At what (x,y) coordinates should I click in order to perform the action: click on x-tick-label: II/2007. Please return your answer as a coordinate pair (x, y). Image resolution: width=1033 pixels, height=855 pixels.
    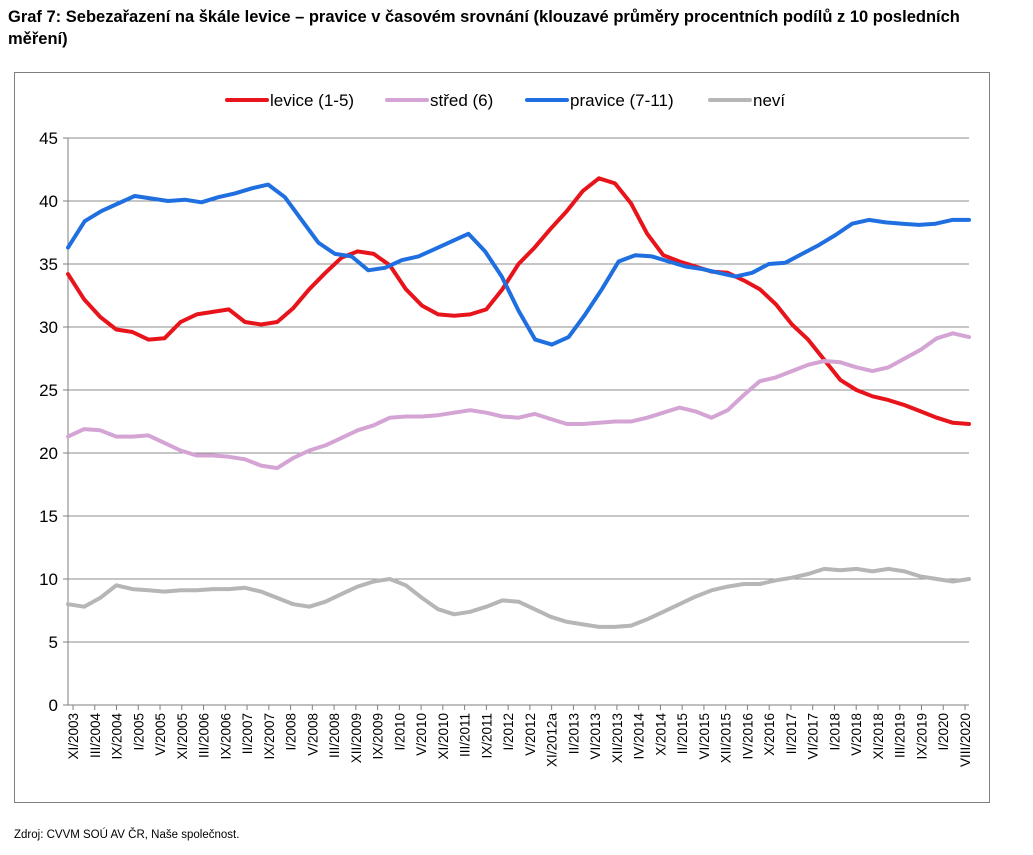
    Looking at the image, I should click on (247, 733).